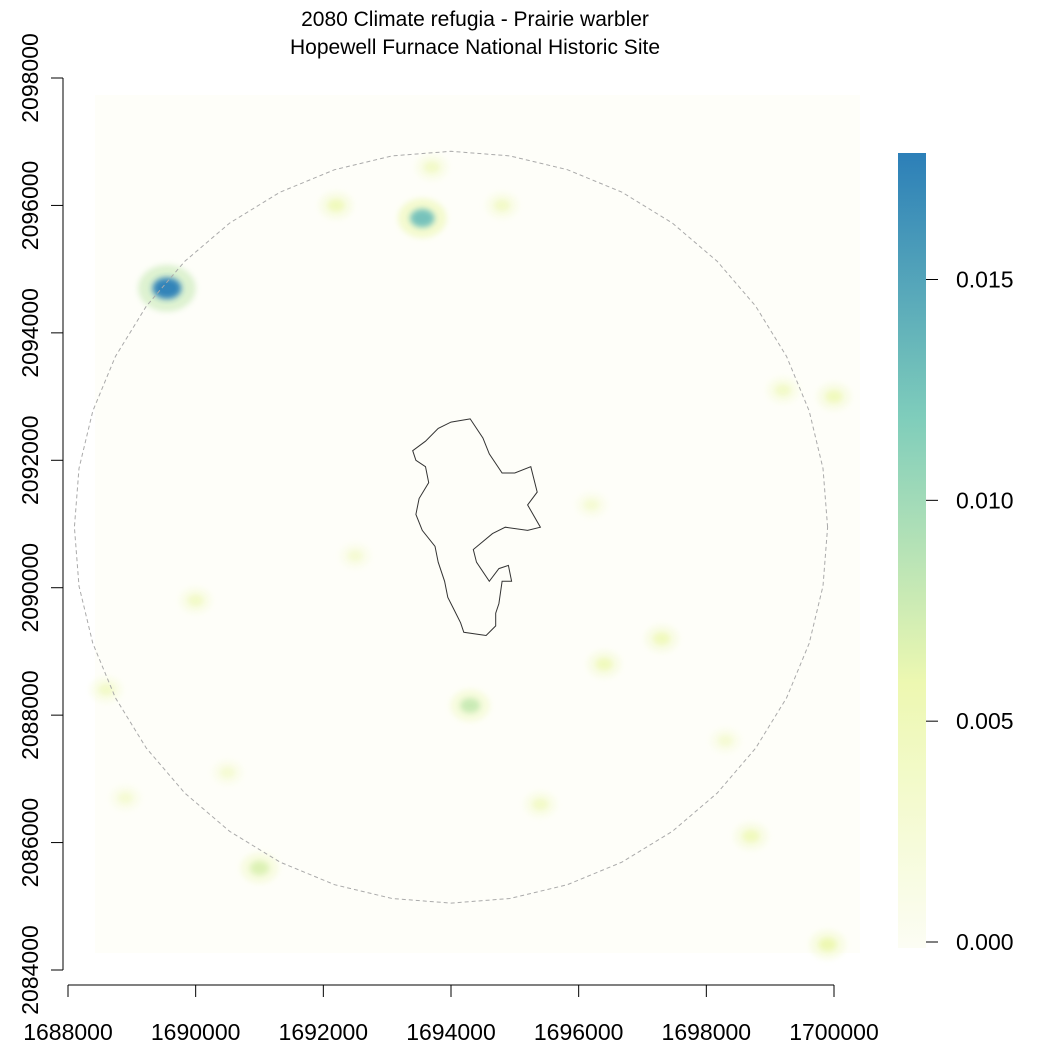 Image resolution: width=1050 pixels, height=1050 pixels. Describe the element at coordinates (30, 333) in the screenshot. I see `y-tick-label: 2094000` at that location.